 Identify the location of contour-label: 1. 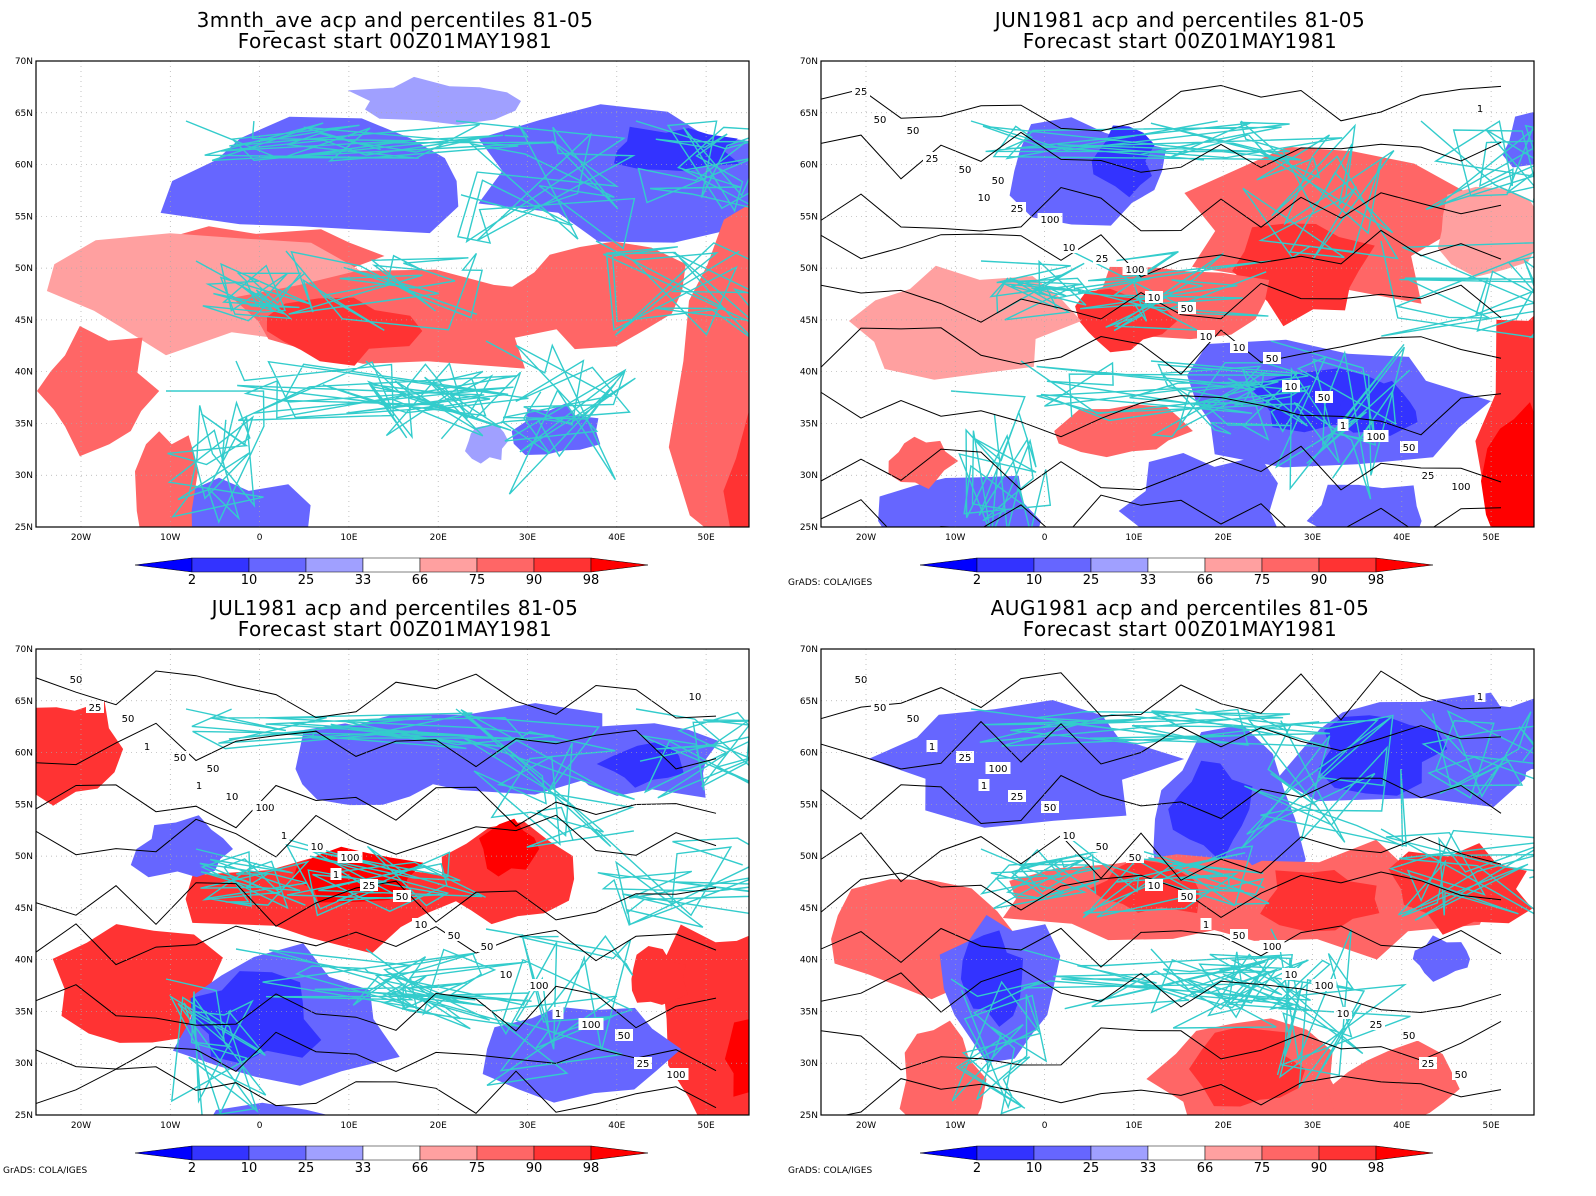
(147, 747).